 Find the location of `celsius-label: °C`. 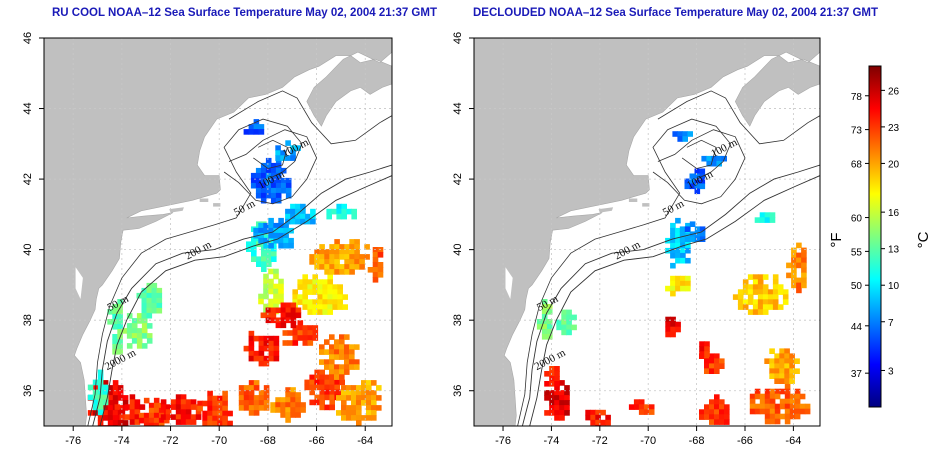

celsius-label: °C is located at coordinates (923, 239).